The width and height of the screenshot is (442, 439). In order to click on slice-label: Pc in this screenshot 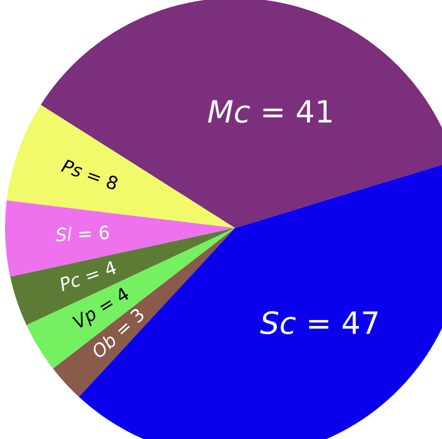, I will do `click(70, 282)`.